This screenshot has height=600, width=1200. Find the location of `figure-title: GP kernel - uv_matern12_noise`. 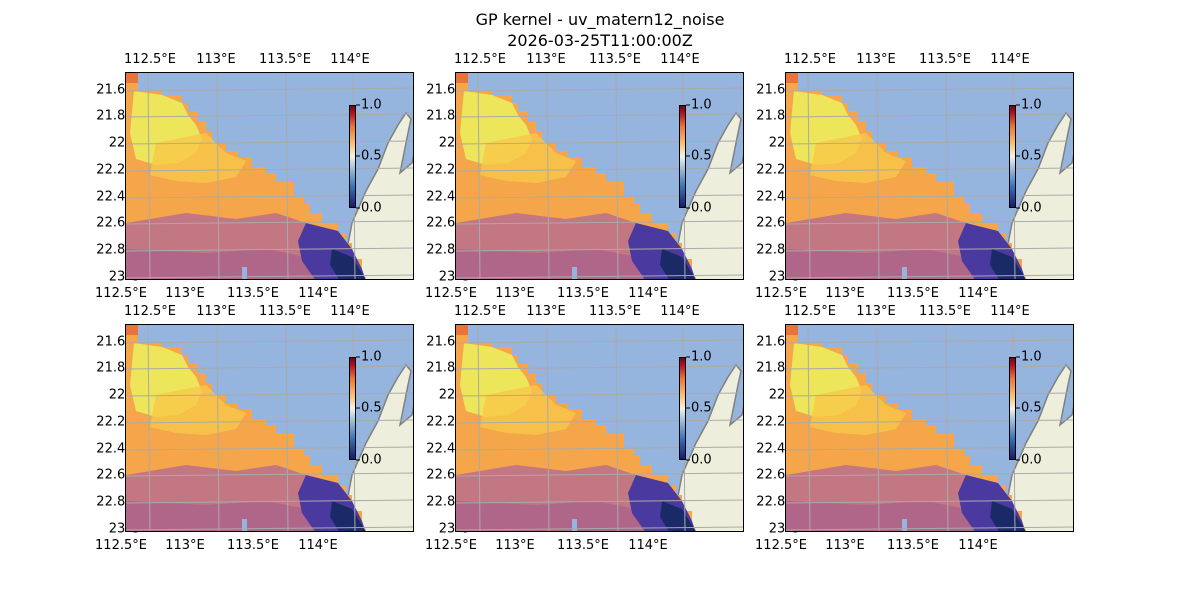

figure-title: GP kernel - uv_matern12_noise is located at coordinates (600, 19).